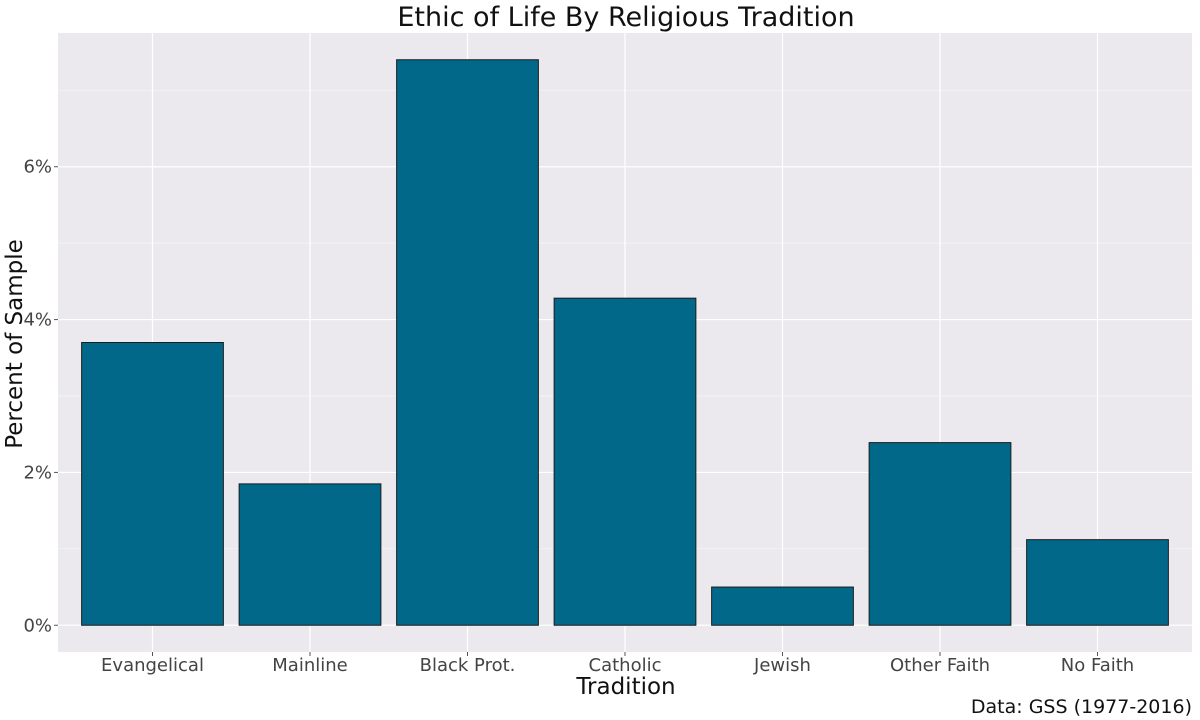 The image size is (1200, 720). What do you see at coordinates (625, 17) in the screenshot?
I see `chart-title: Ethic of Life By Religious Tradition` at bounding box center [625, 17].